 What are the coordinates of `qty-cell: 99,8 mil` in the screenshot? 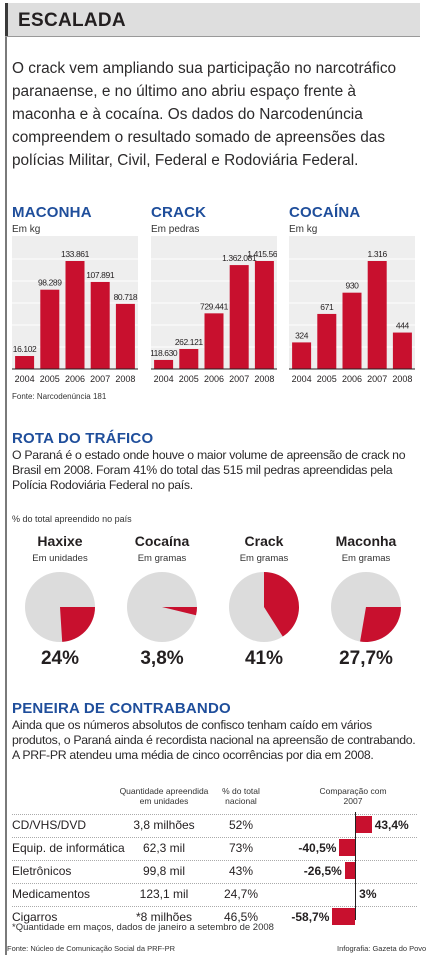 It's located at (164, 871).